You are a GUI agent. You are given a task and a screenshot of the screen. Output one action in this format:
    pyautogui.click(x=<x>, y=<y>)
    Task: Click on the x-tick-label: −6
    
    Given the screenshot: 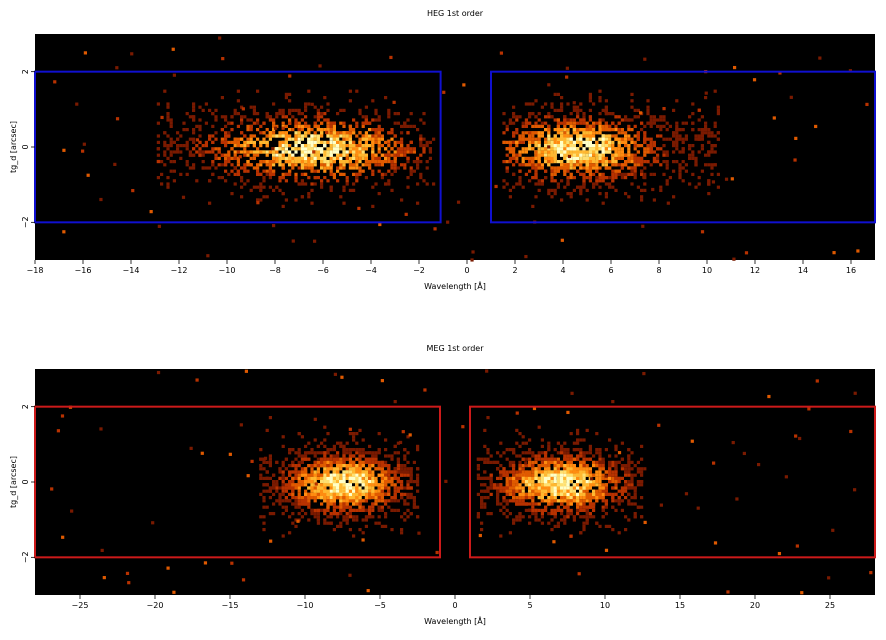 What is the action you would take?
    pyautogui.click(x=323, y=270)
    